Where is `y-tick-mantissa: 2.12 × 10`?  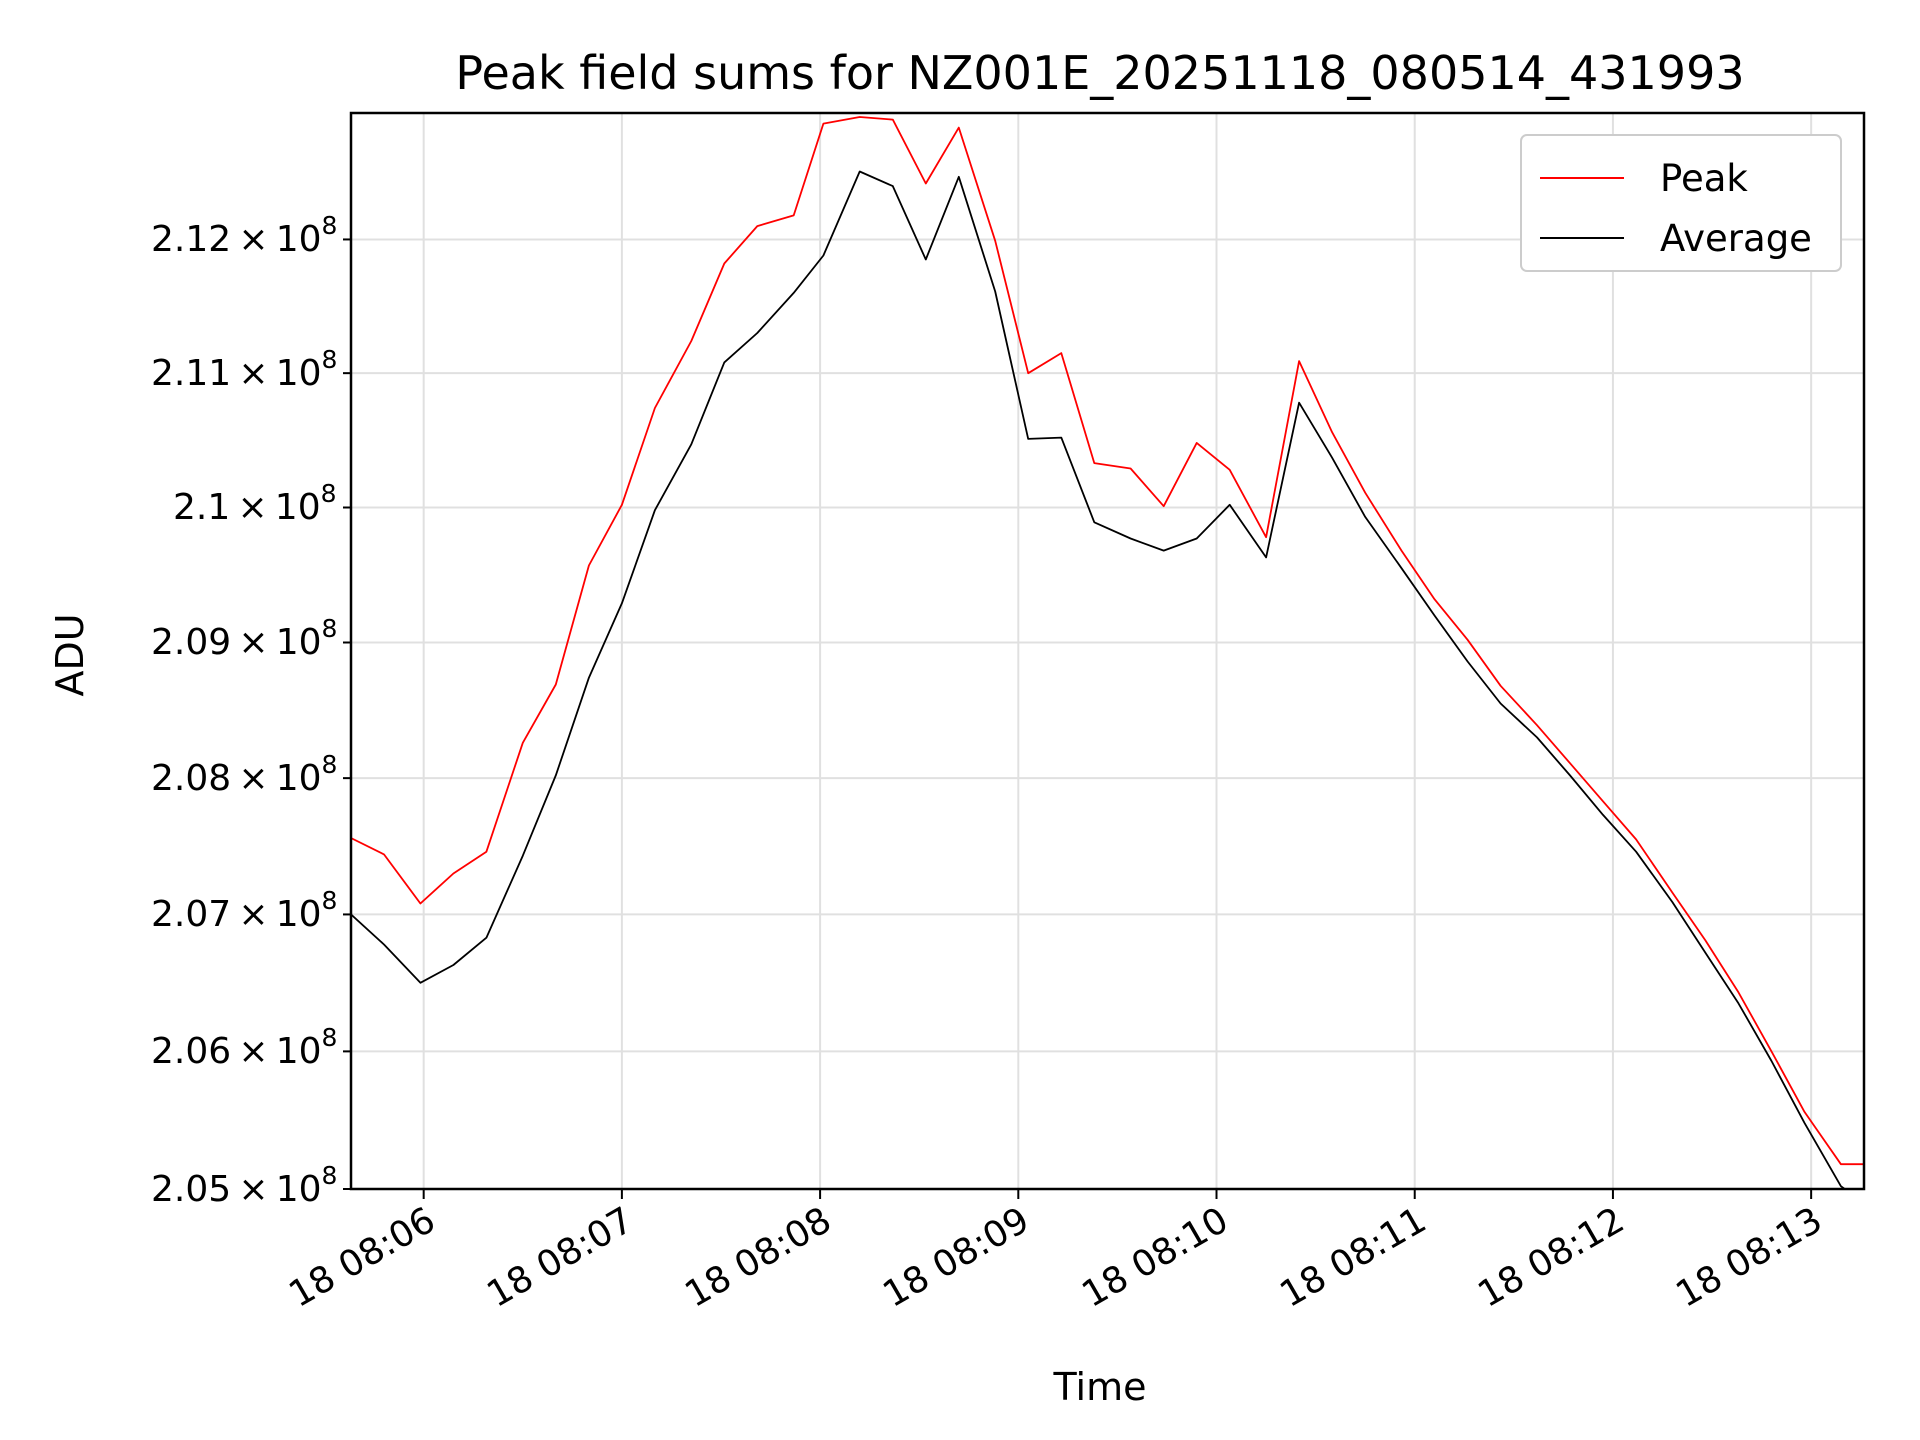
y-tick-mantissa: 2.12 × 10 is located at coordinates (236, 239).